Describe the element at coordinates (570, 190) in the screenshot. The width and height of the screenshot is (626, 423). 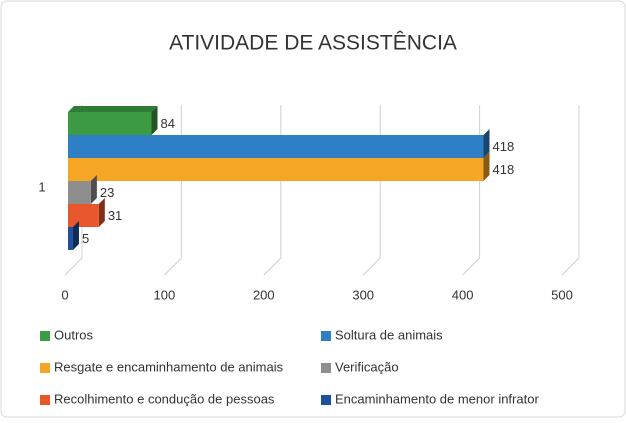
I see `grid-line` at that location.